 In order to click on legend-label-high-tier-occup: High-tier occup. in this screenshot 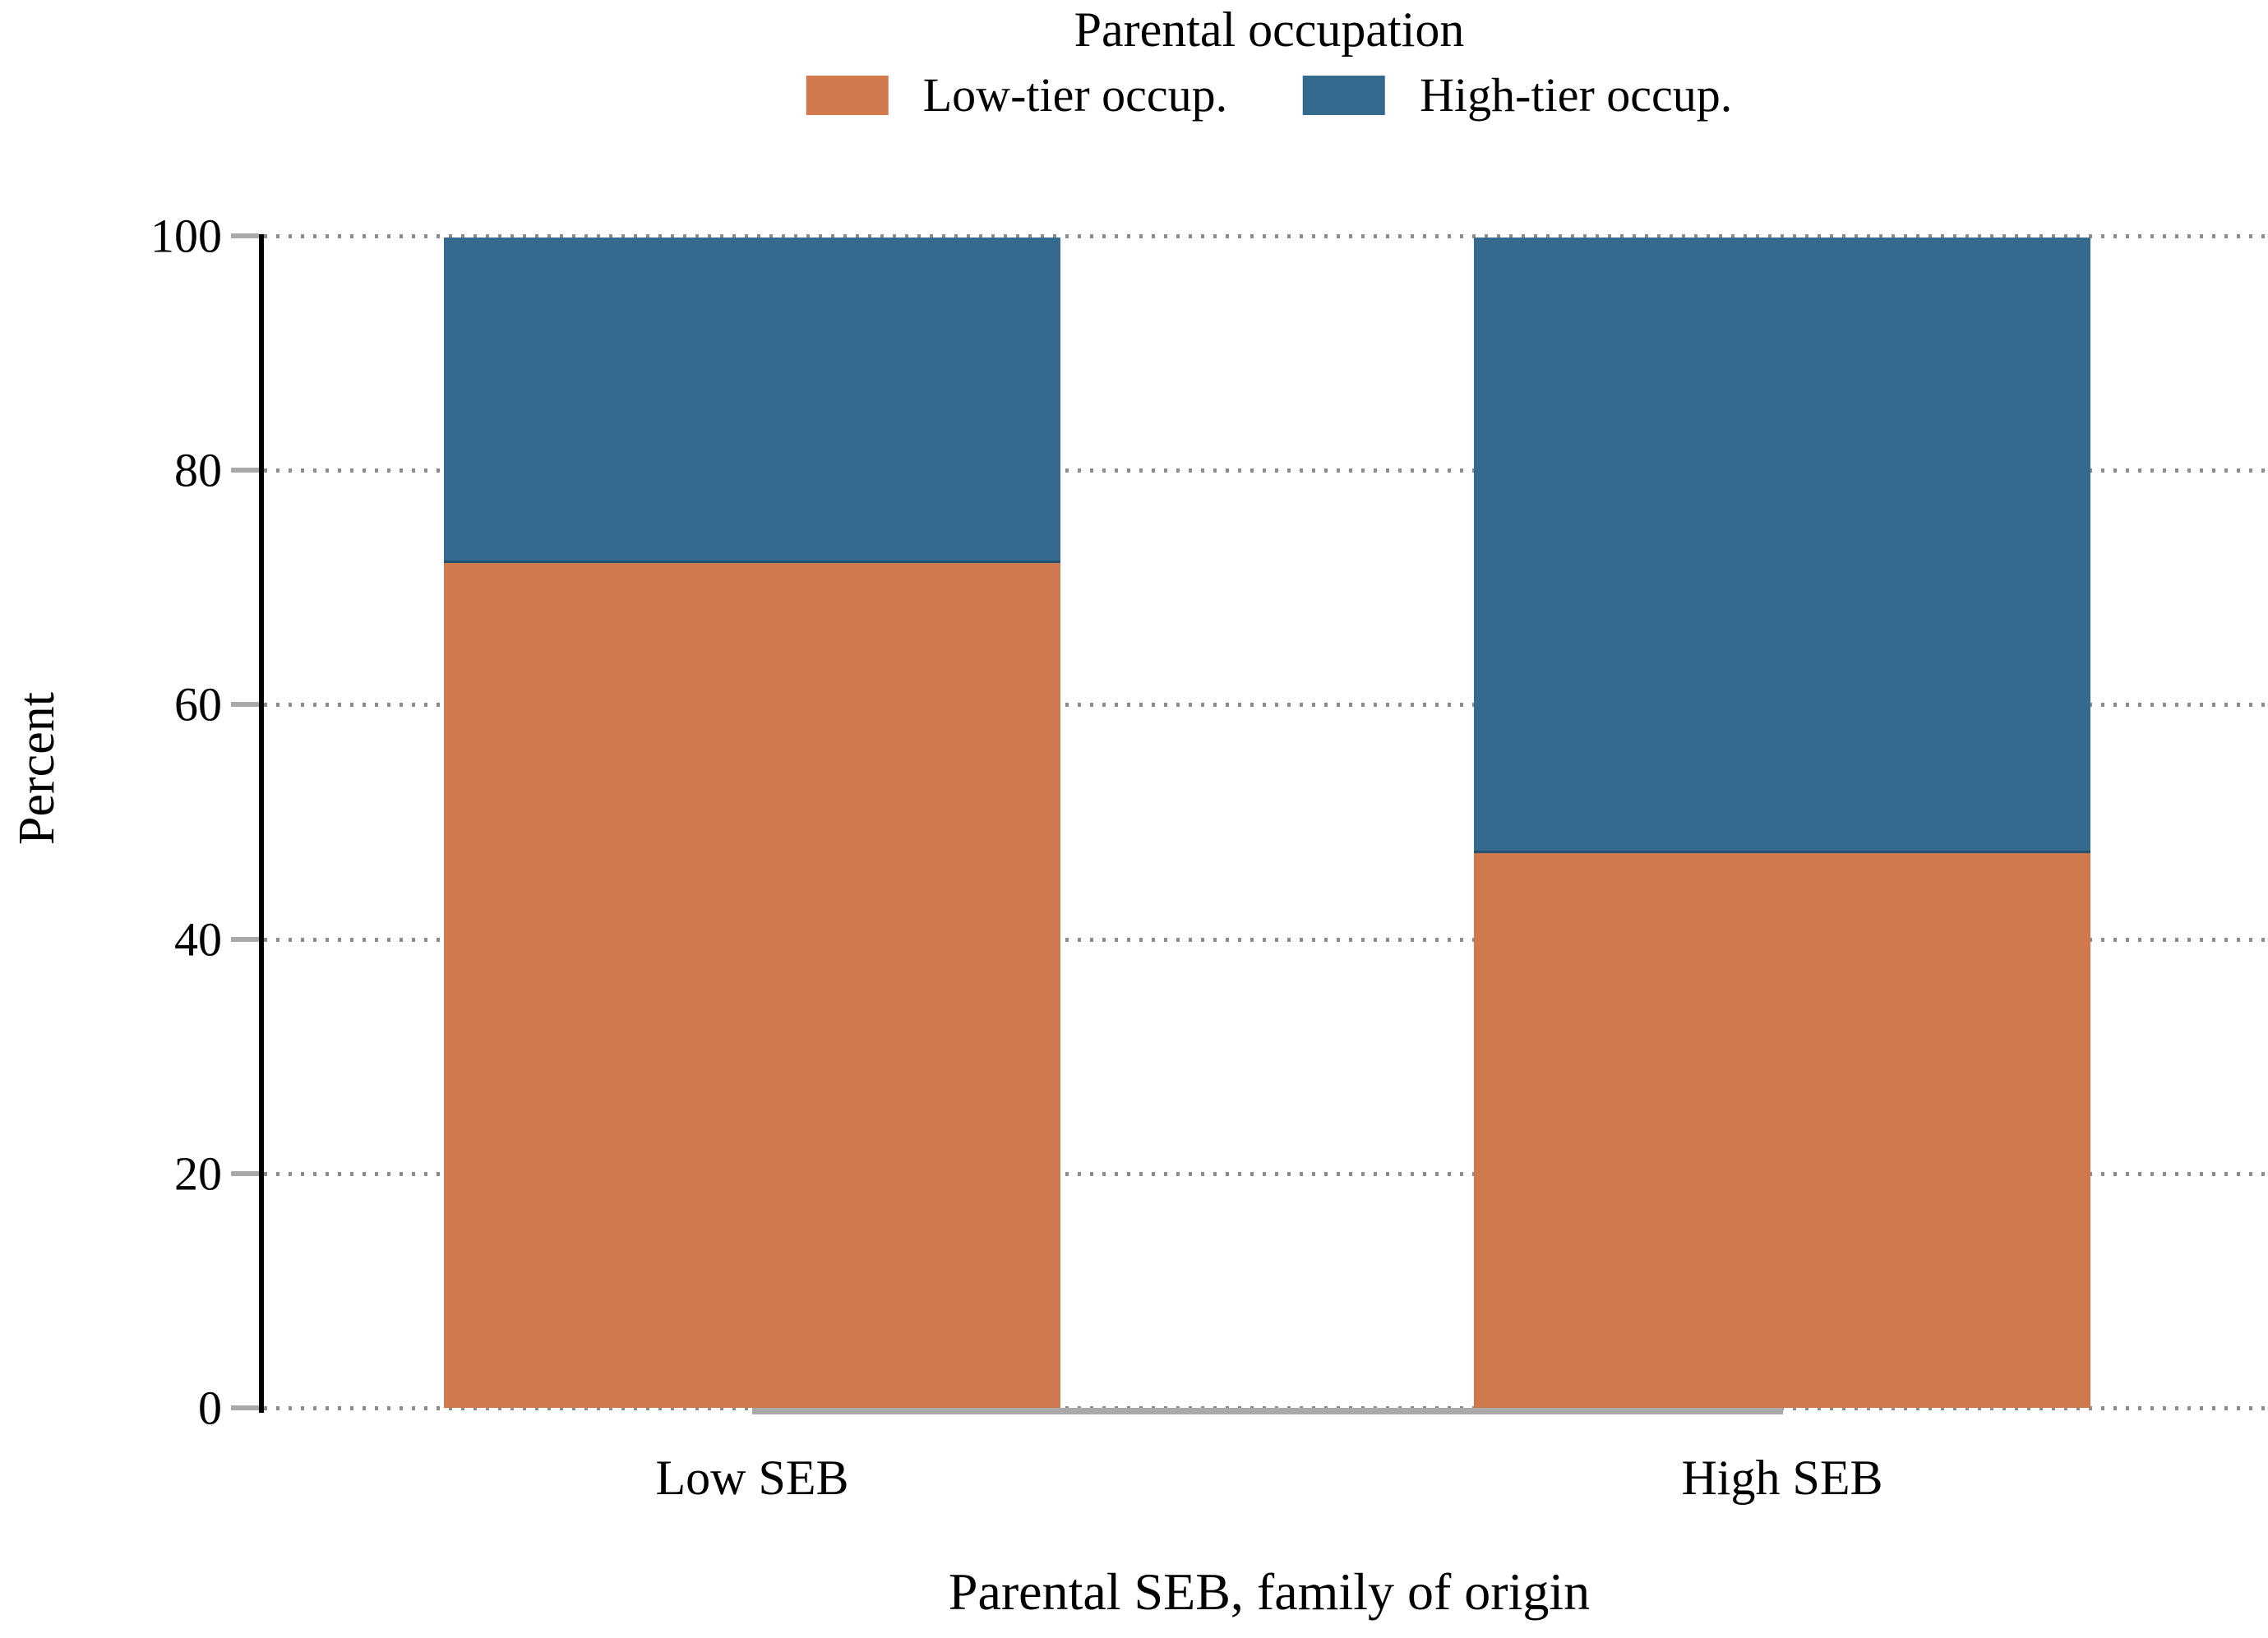, I will do `click(1576, 95)`.